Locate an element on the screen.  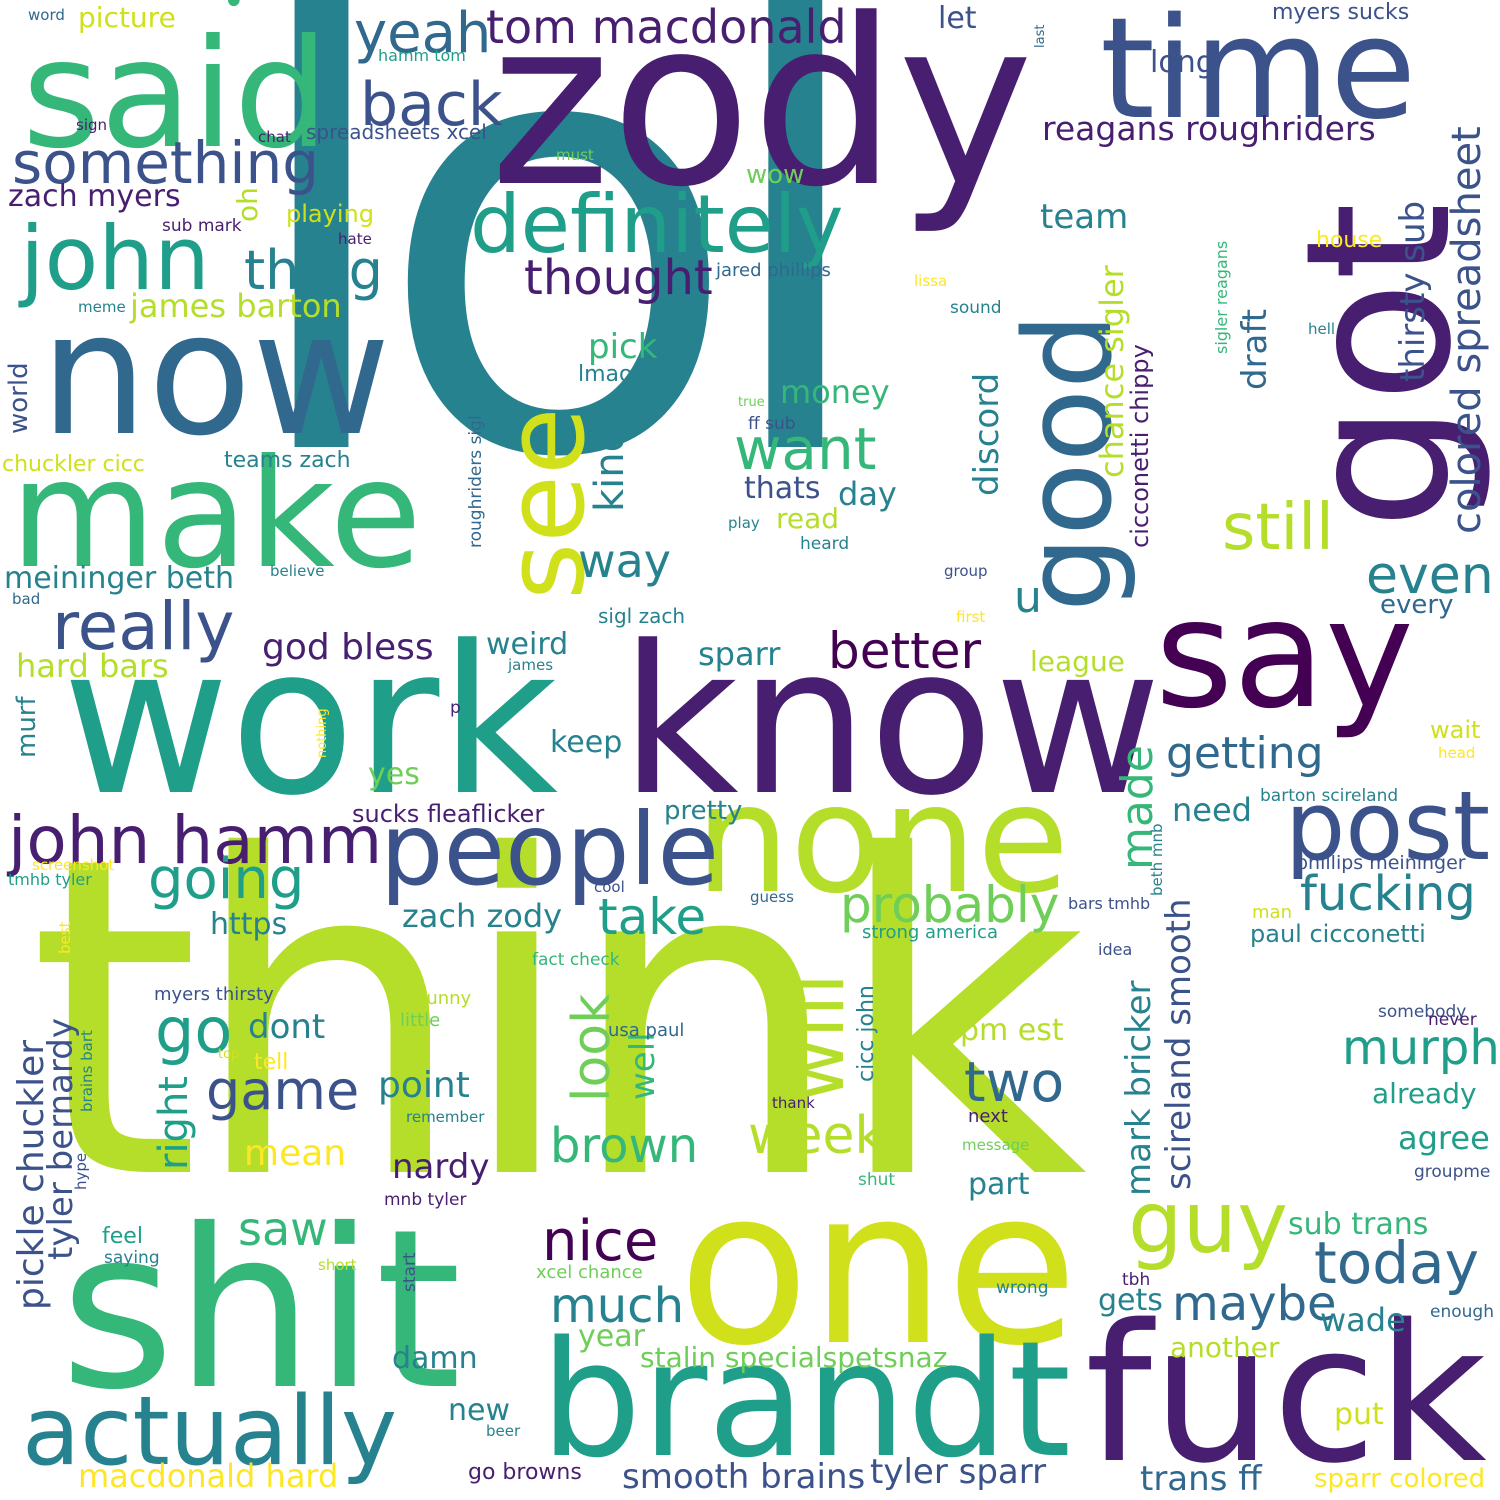
word-roughriders-sigl: roughriders sigl is located at coordinates (476, 481).